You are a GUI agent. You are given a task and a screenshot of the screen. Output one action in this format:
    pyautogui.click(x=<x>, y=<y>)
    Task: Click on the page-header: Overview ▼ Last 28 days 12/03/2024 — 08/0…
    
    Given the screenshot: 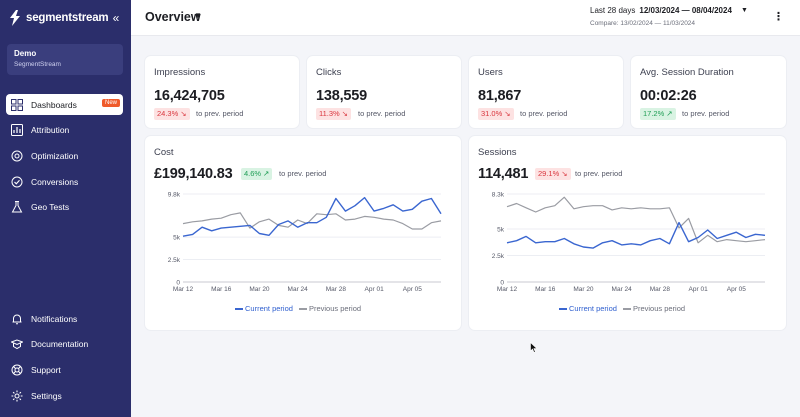 What is the action you would take?
    pyautogui.click(x=465, y=18)
    